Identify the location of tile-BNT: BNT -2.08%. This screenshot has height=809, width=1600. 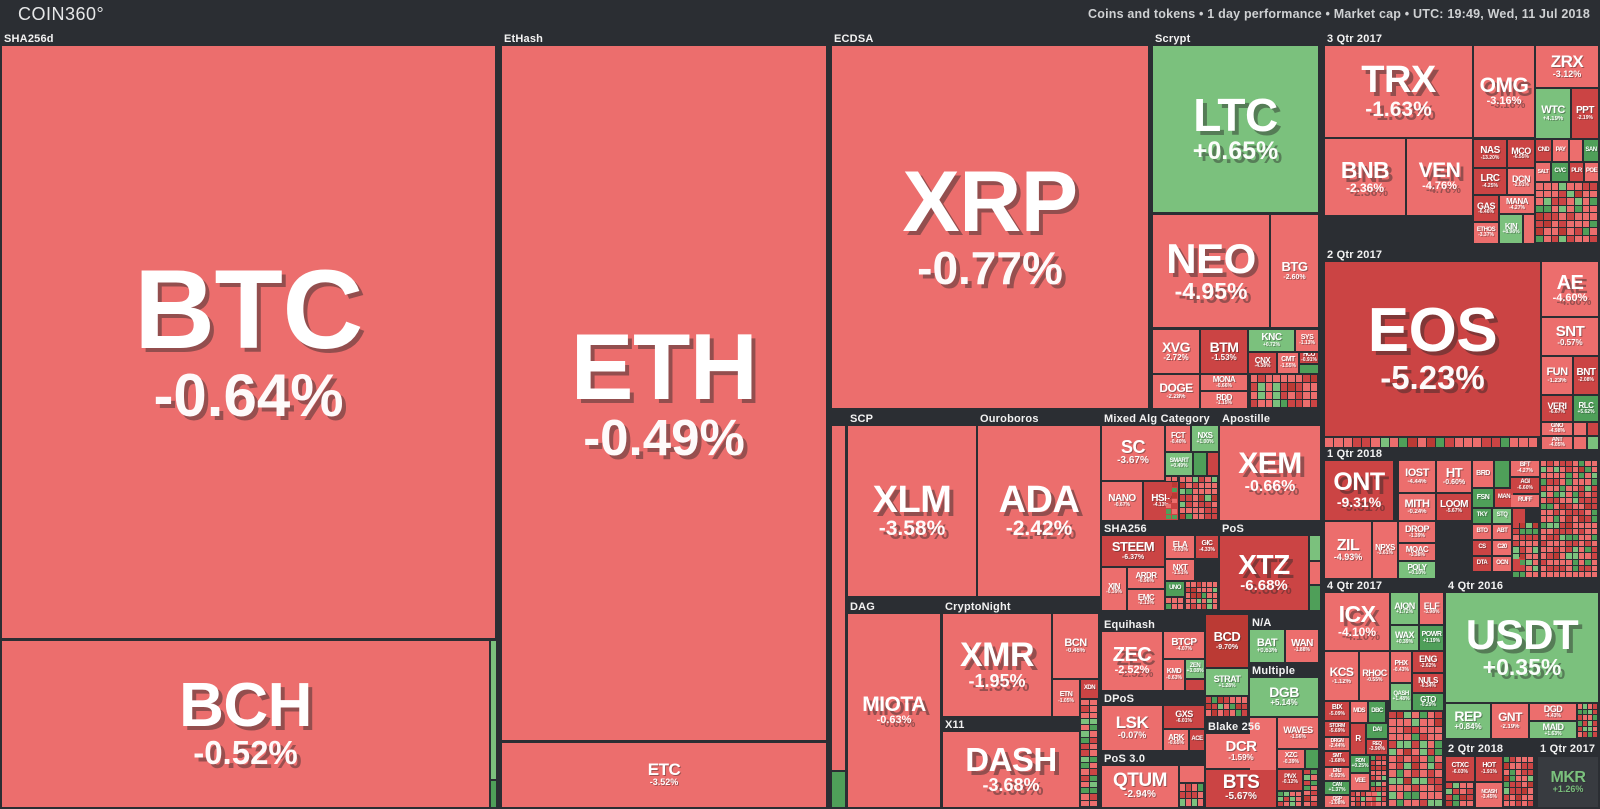
(1586, 375).